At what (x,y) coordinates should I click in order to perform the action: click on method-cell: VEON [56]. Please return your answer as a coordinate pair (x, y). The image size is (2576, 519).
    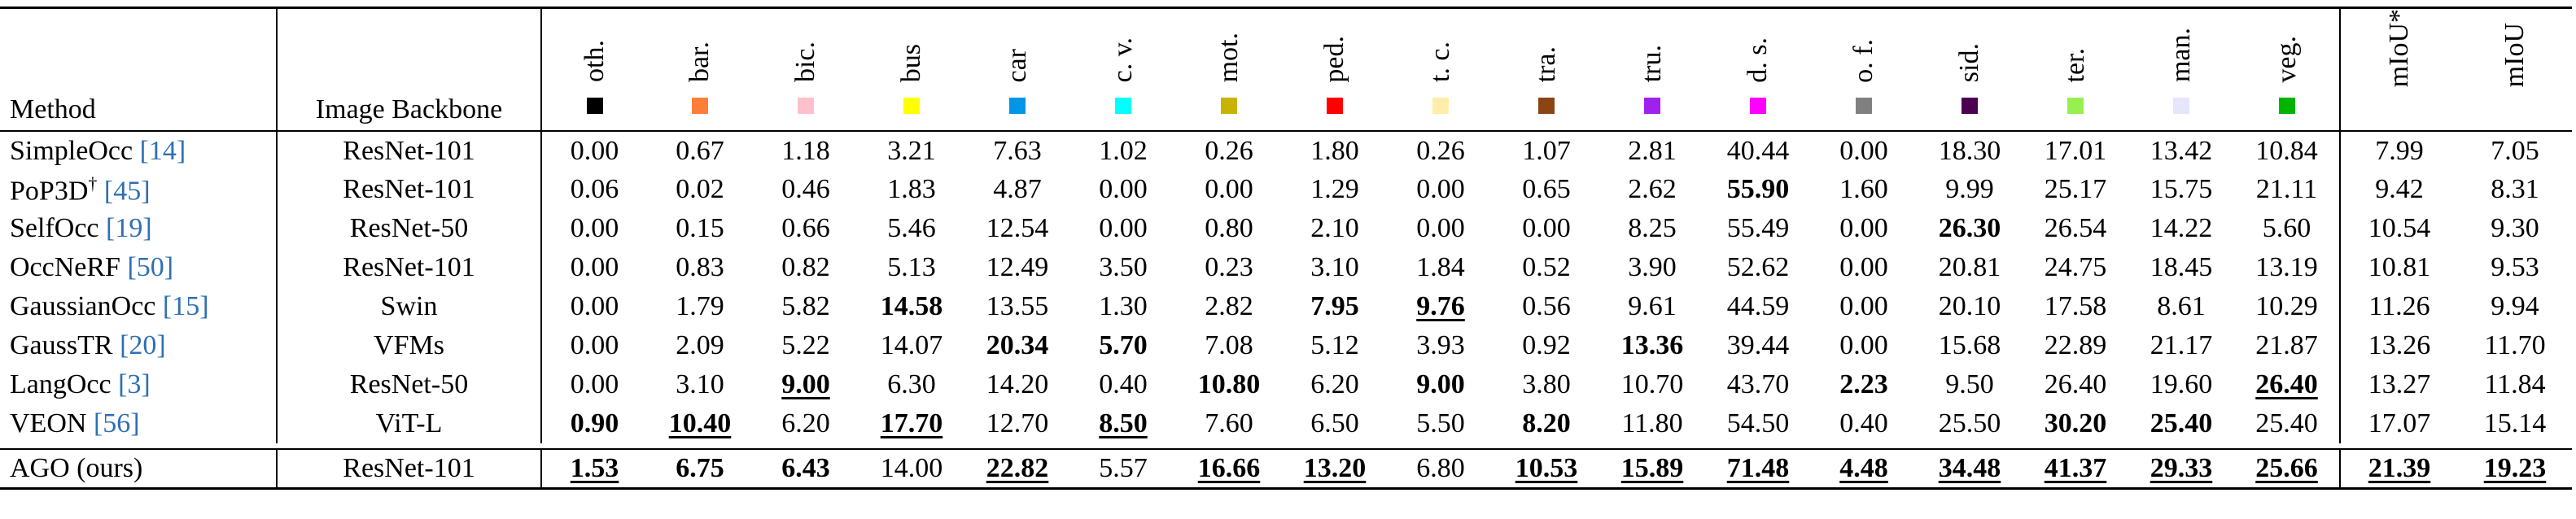
    Looking at the image, I should click on (139, 424).